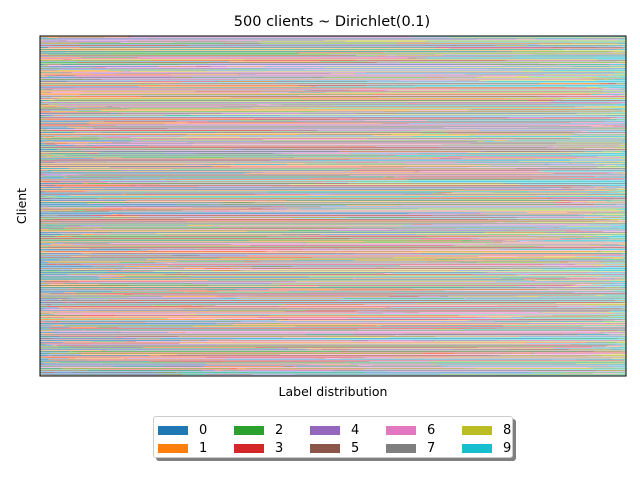 The height and width of the screenshot is (480, 640). I want to click on legend-entry-7: 7, so click(424, 448).